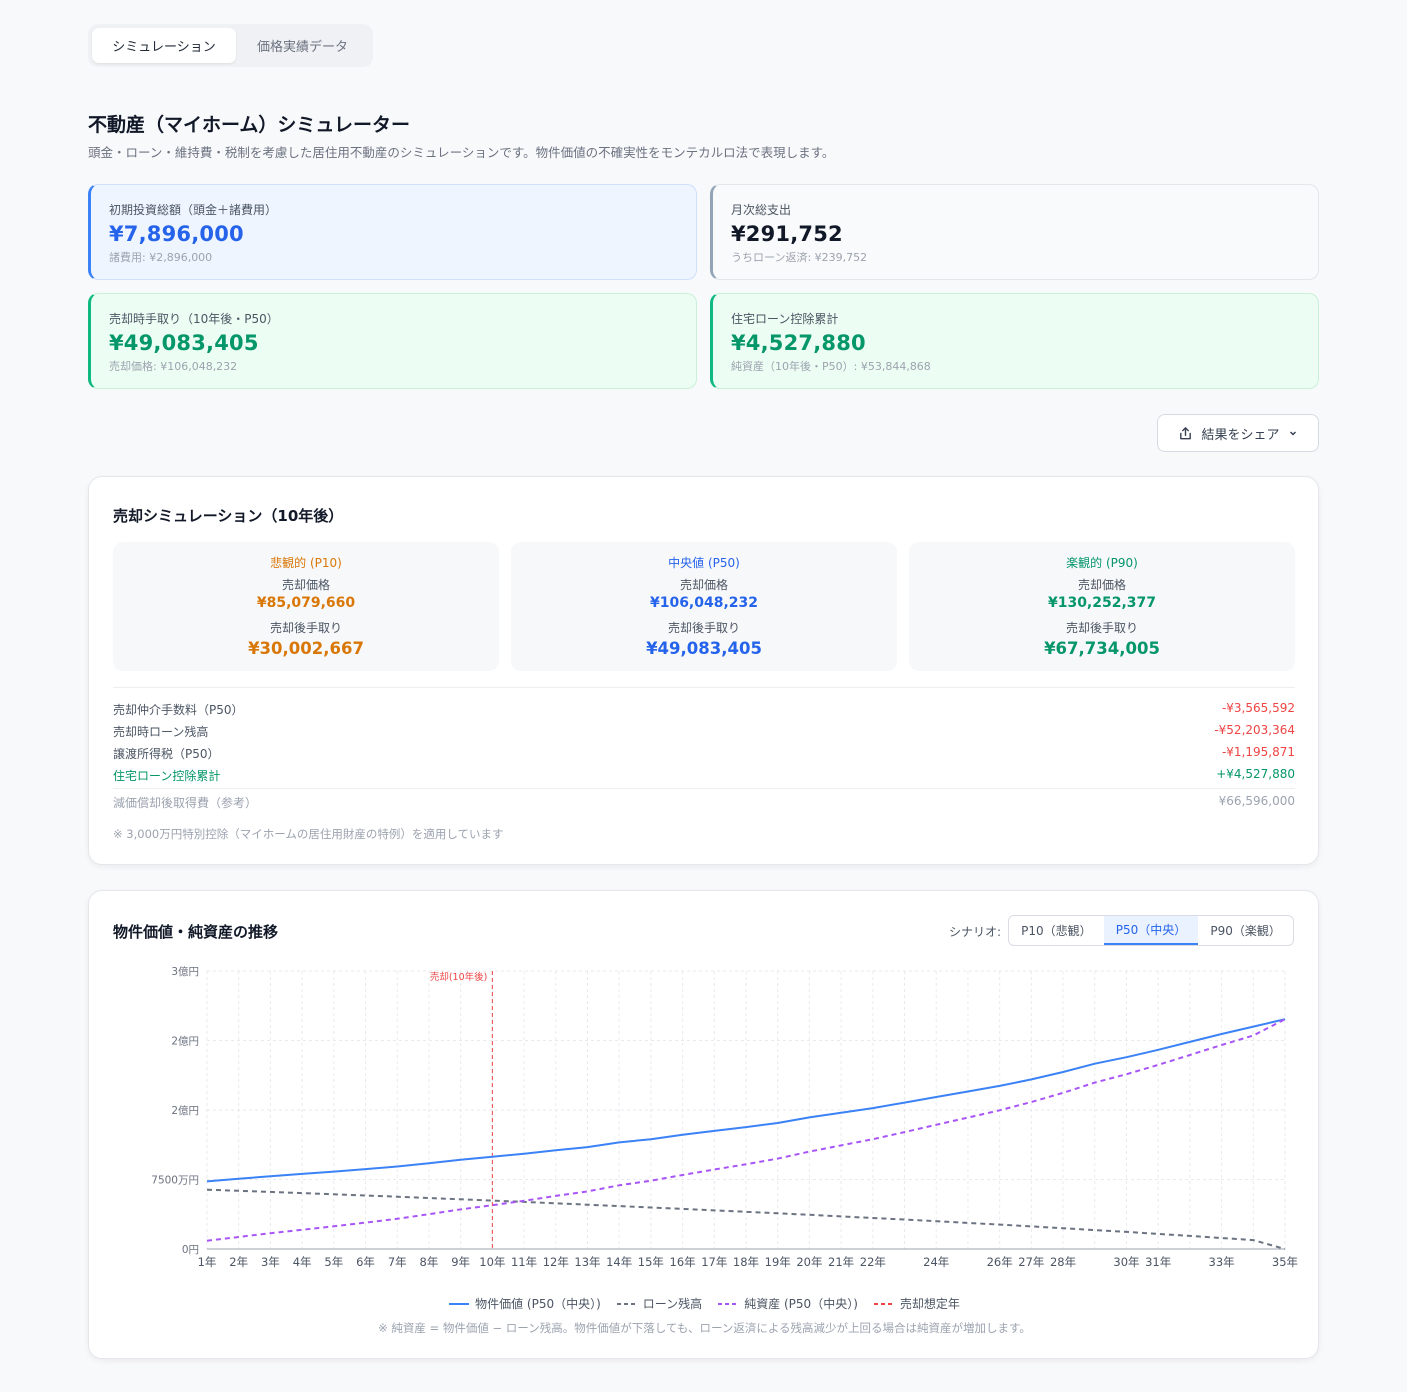 The width and height of the screenshot is (1407, 1392). I want to click on breakdown-label: 売却時ローン残高, so click(161, 732).